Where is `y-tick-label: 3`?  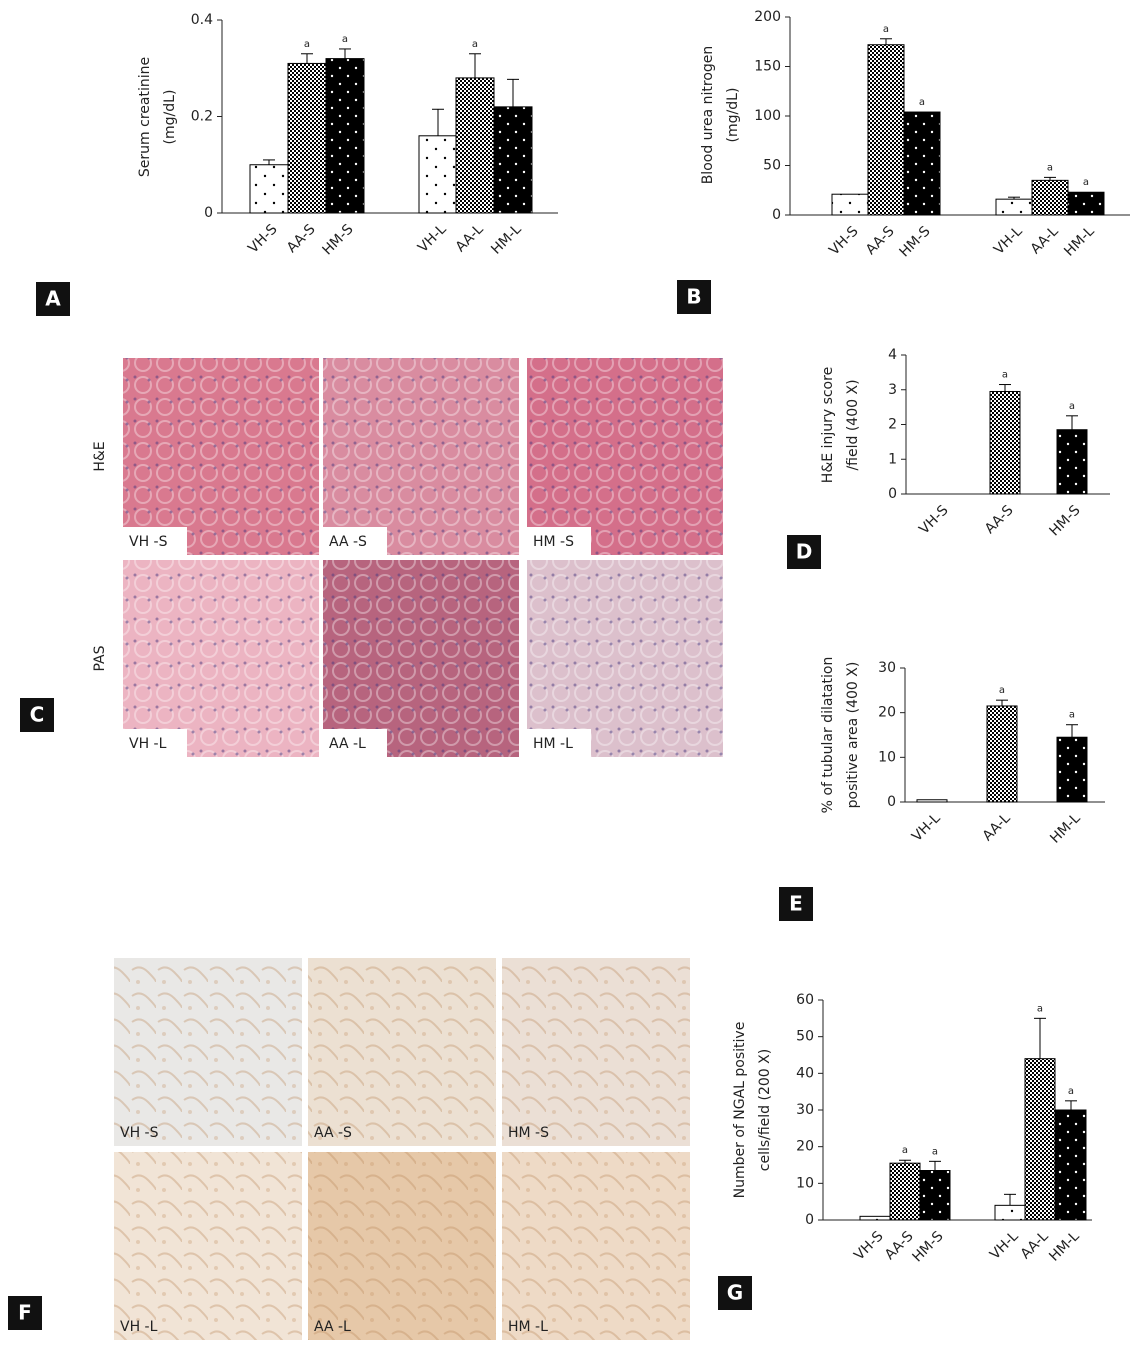 y-tick-label: 3 is located at coordinates (892, 390).